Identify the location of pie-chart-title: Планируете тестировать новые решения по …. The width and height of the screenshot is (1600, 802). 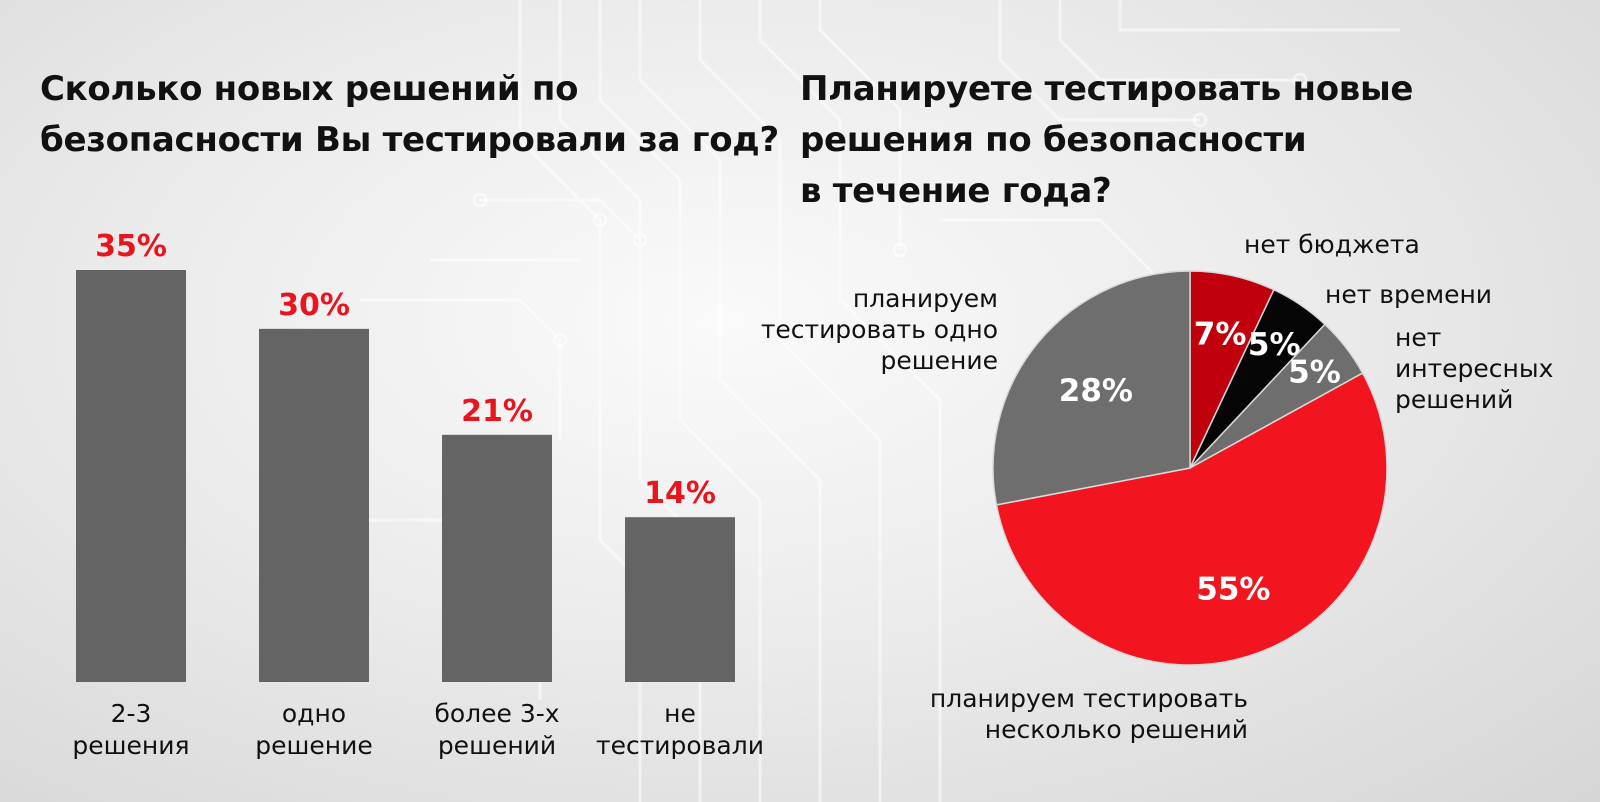
(1170, 140).